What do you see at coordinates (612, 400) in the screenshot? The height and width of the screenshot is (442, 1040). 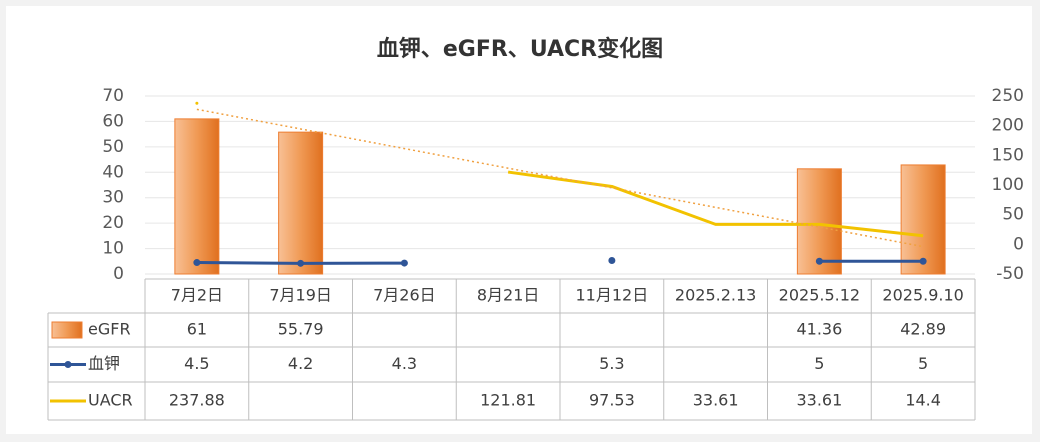 I see `table-value: 97.53` at bounding box center [612, 400].